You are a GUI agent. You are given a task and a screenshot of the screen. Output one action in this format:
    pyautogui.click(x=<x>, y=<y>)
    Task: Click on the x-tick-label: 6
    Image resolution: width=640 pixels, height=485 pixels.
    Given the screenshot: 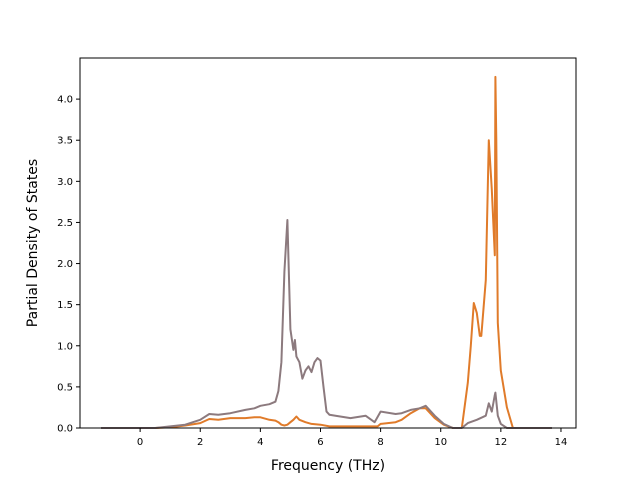 What is the action you would take?
    pyautogui.click(x=320, y=442)
    